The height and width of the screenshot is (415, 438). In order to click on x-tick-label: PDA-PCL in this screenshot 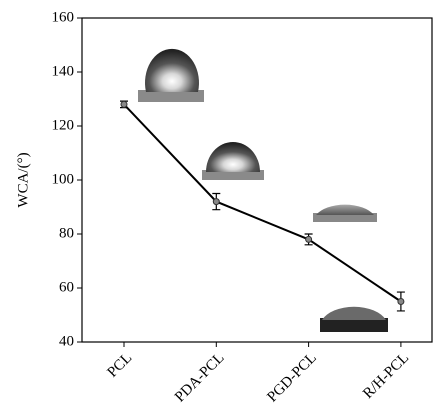, I will do `click(200, 378)`.